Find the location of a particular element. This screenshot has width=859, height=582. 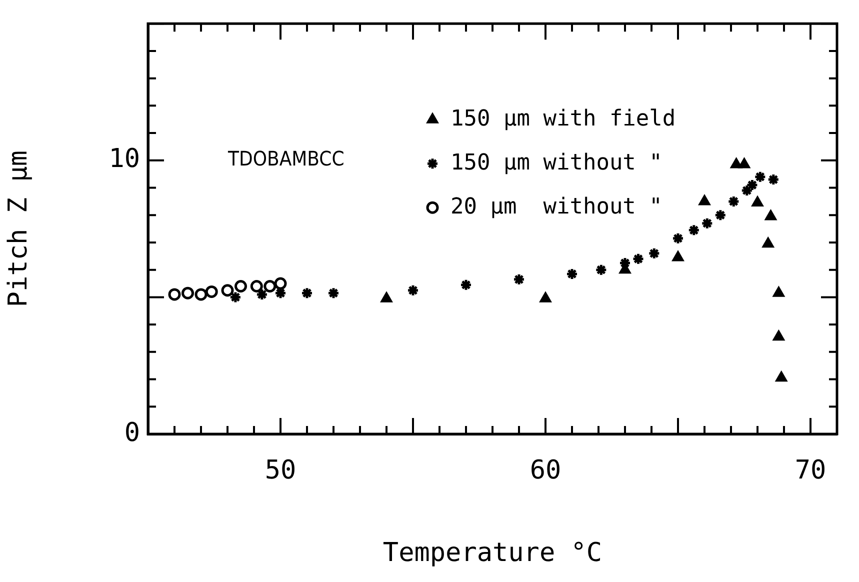

y-tick-label: 10 is located at coordinates (124, 159).